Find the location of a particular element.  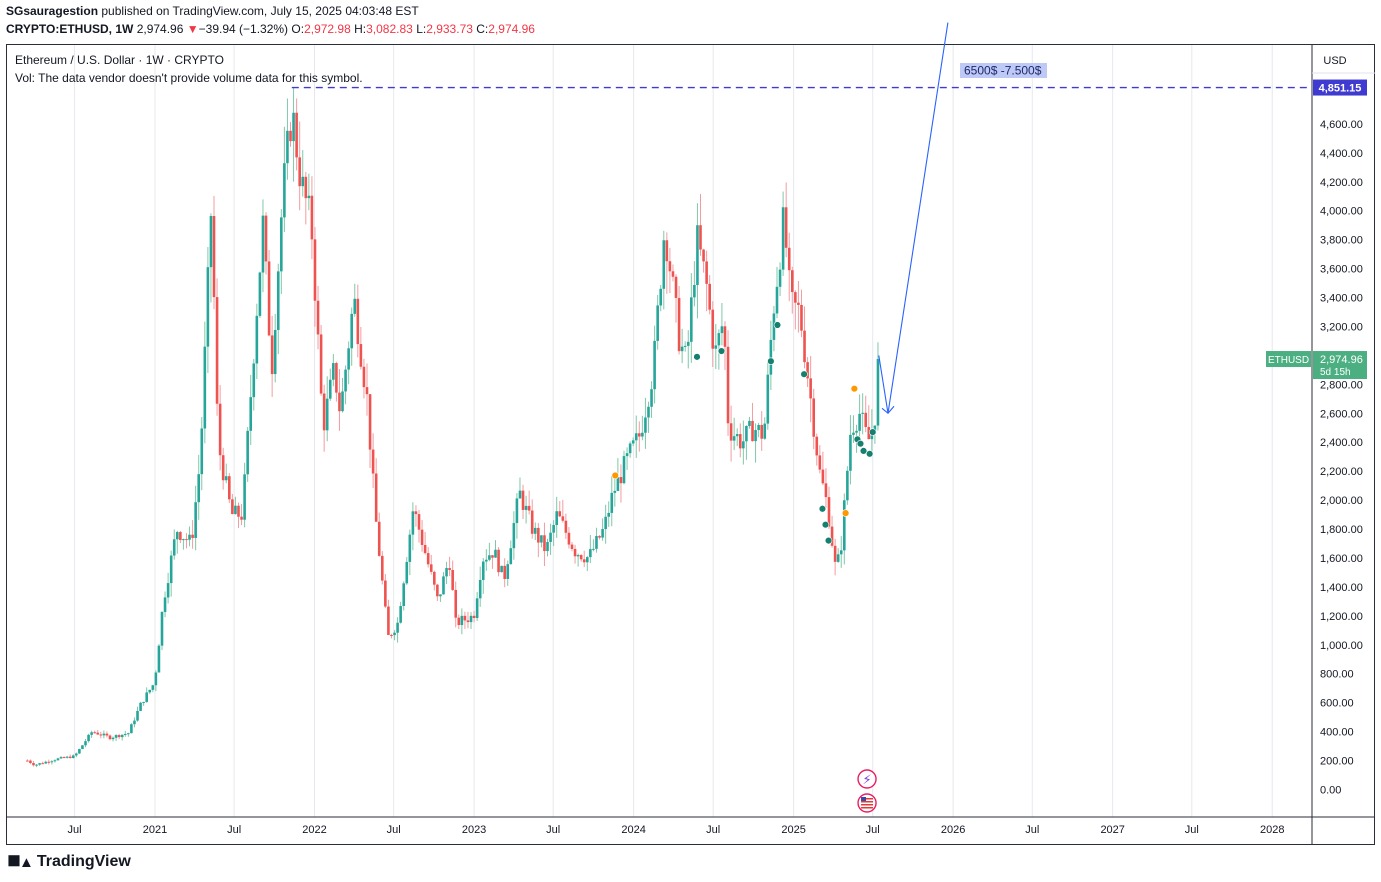

annotation-text: 6500$ -7.500$ is located at coordinates (1003, 71).